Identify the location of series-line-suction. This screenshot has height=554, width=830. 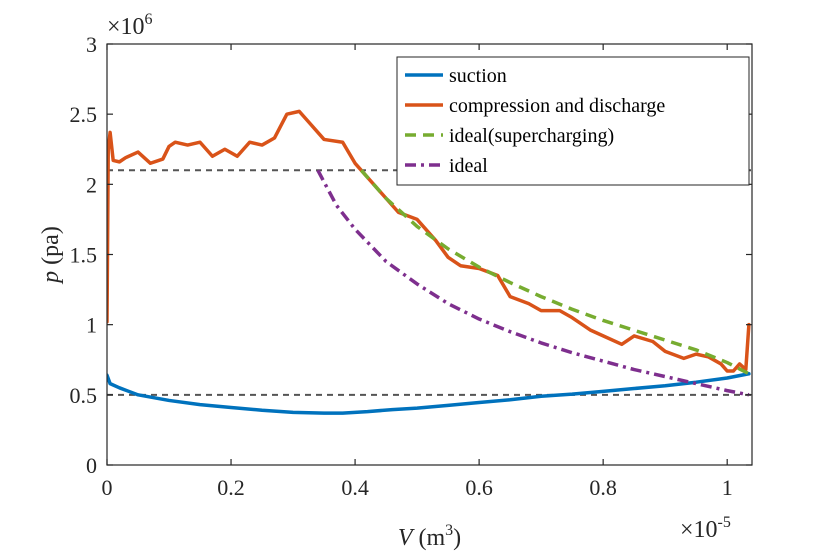
(429, 393).